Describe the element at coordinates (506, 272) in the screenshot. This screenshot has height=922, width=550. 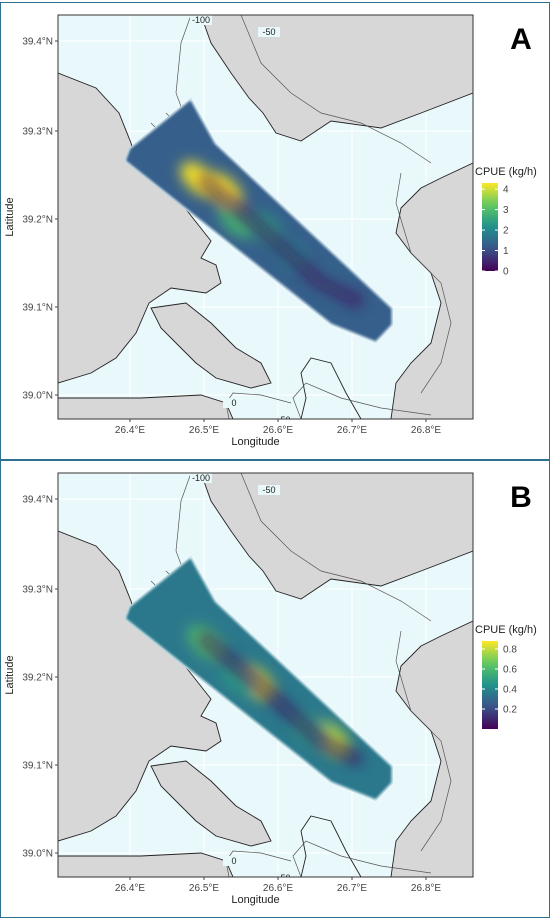
I see `legend-tick-label: 0` at that location.